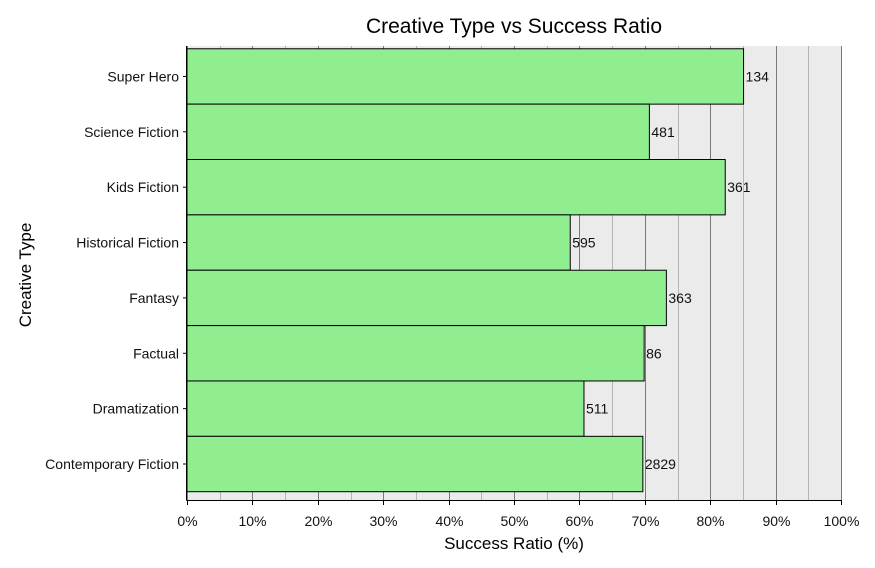 The height and width of the screenshot is (568, 875). Describe the element at coordinates (680, 298) in the screenshot. I see `data-label: 363` at that location.